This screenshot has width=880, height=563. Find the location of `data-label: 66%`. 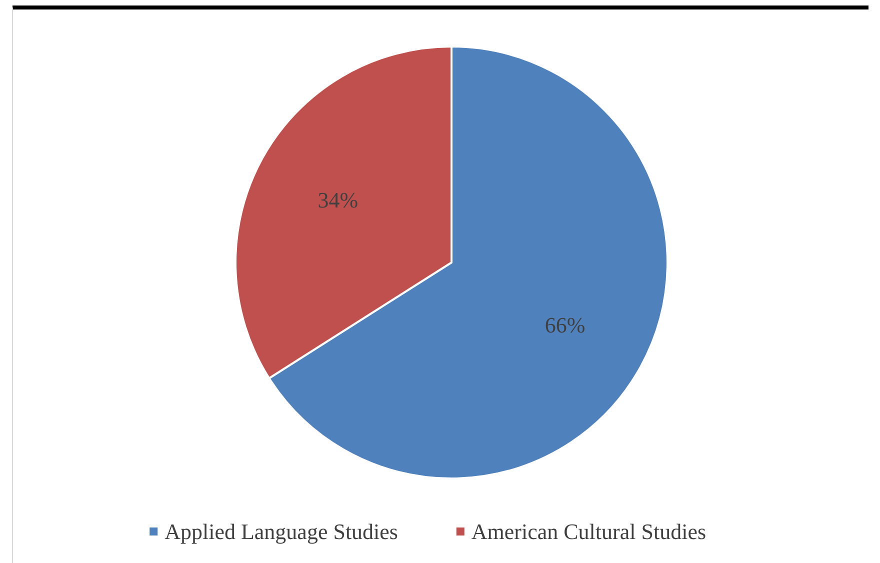

data-label: 66% is located at coordinates (565, 325).